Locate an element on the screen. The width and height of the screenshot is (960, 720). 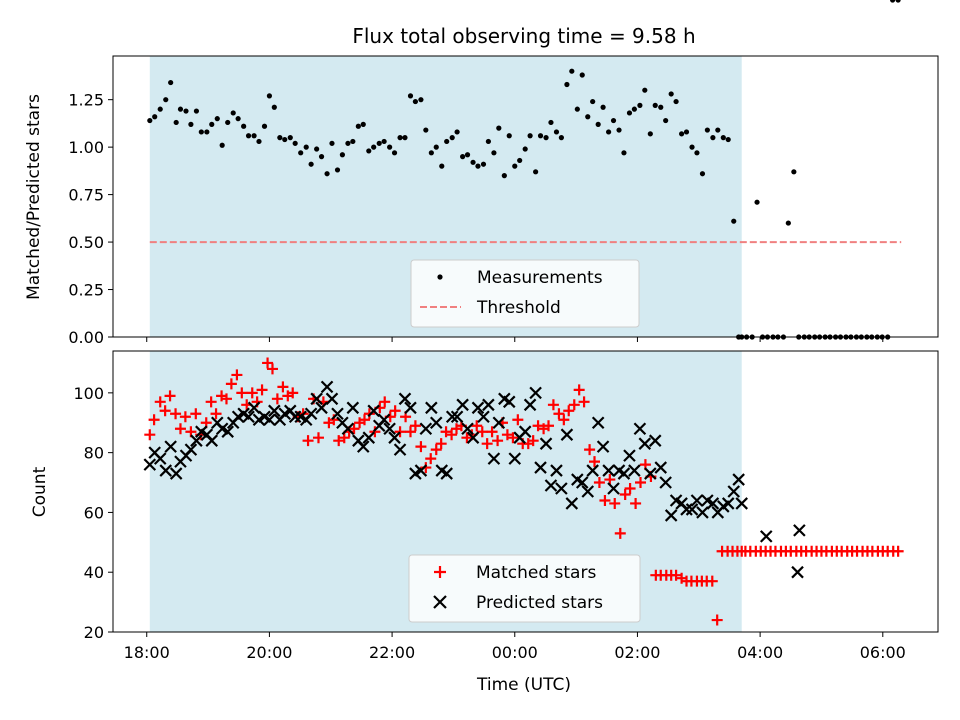
y-tick-label: 80 is located at coordinates (94, 453).